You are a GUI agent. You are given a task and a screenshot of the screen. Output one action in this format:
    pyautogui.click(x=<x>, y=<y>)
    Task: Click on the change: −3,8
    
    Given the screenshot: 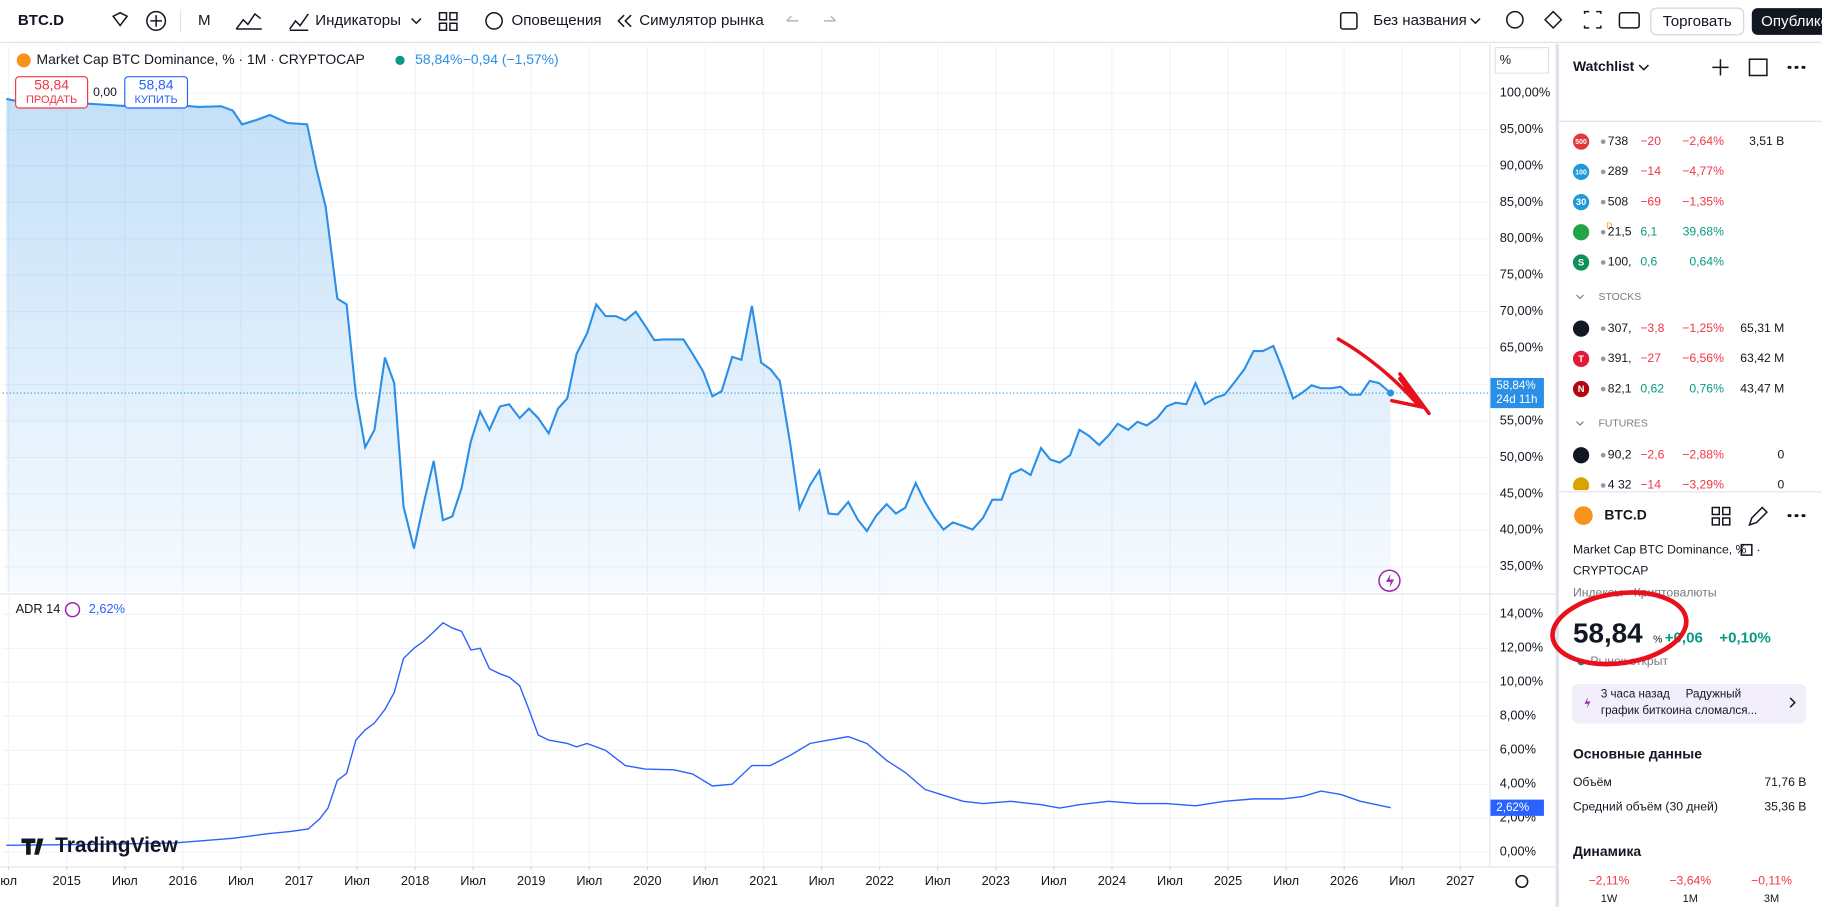 What is the action you would take?
    pyautogui.click(x=1652, y=328)
    